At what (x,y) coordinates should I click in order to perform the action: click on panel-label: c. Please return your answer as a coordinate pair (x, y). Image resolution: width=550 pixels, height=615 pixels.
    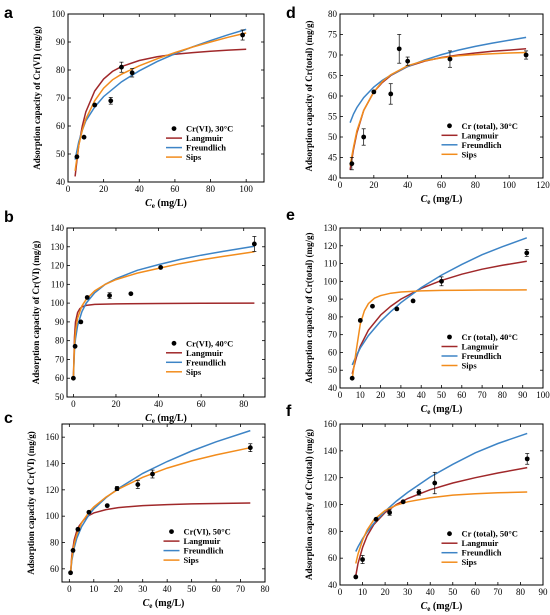
    Looking at the image, I should click on (8, 418).